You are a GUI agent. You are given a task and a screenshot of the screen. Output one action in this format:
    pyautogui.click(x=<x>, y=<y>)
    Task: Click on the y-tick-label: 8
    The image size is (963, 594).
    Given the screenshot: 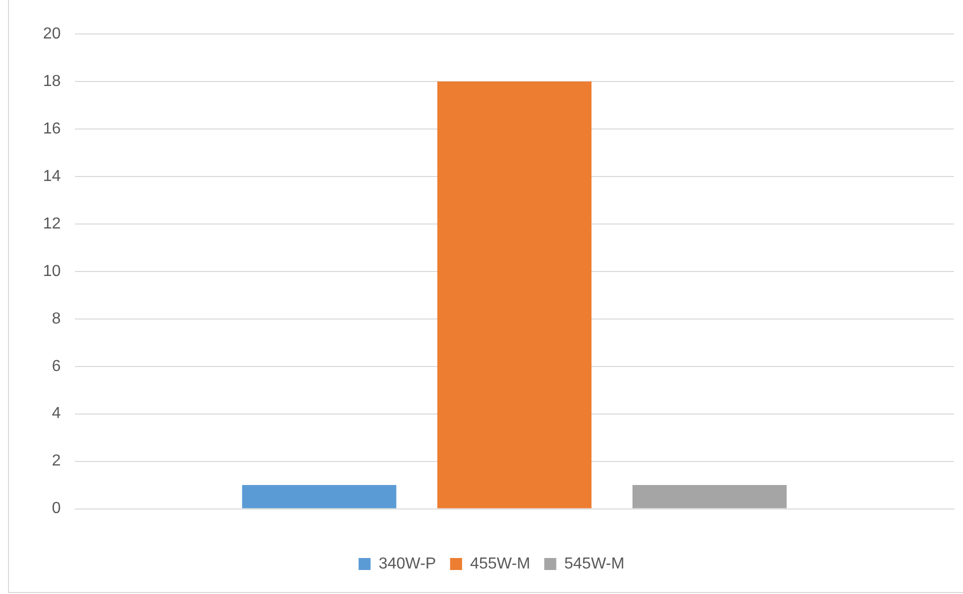 What is the action you would take?
    pyautogui.click(x=56, y=319)
    